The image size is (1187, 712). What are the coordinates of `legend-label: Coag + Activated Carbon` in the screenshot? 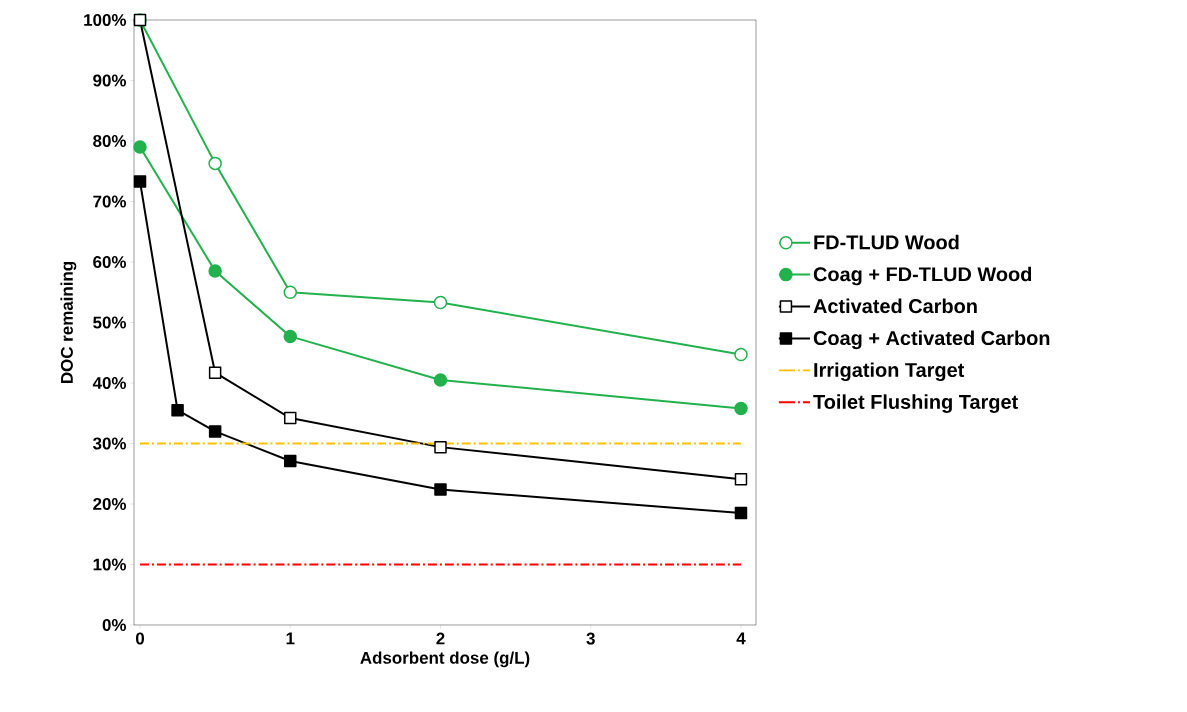 It's located at (931, 340).